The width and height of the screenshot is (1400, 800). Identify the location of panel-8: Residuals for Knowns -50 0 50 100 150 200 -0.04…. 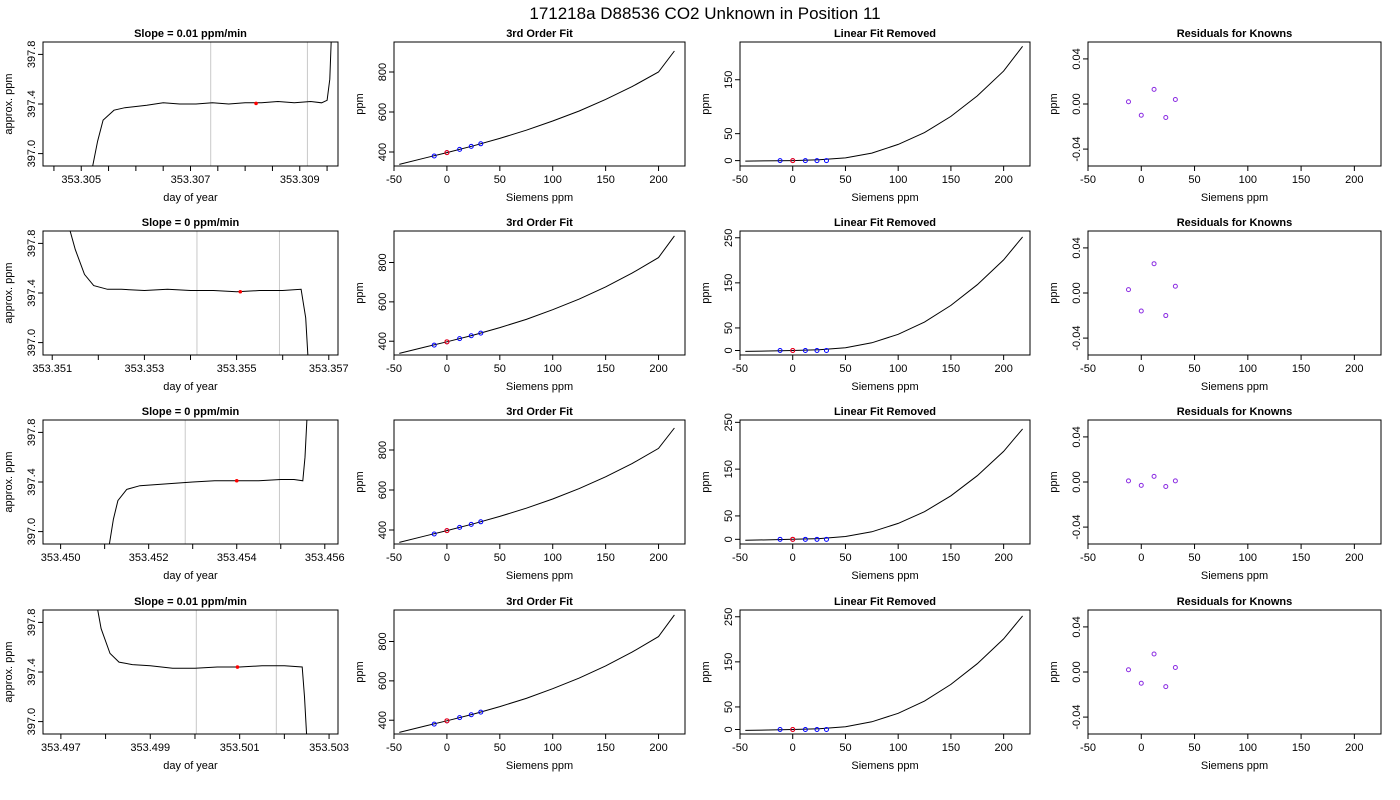
(1215, 305).